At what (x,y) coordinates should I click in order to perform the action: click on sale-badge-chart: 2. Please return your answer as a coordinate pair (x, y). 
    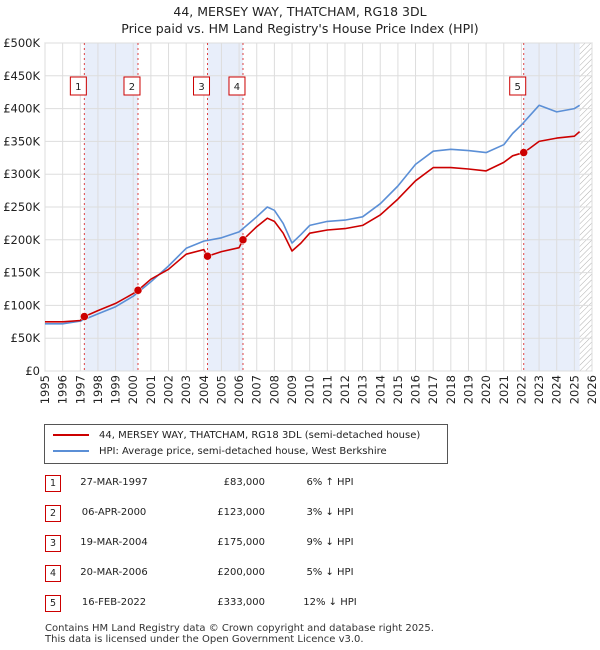
    Looking at the image, I should click on (132, 86).